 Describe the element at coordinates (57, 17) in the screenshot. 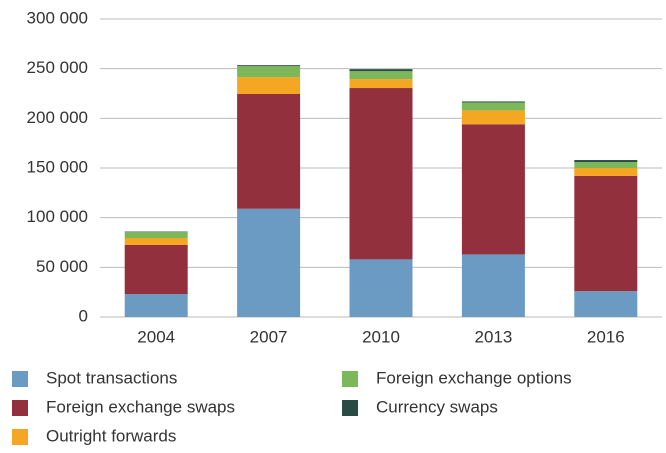

I see `y-tick-label: 300 000` at that location.